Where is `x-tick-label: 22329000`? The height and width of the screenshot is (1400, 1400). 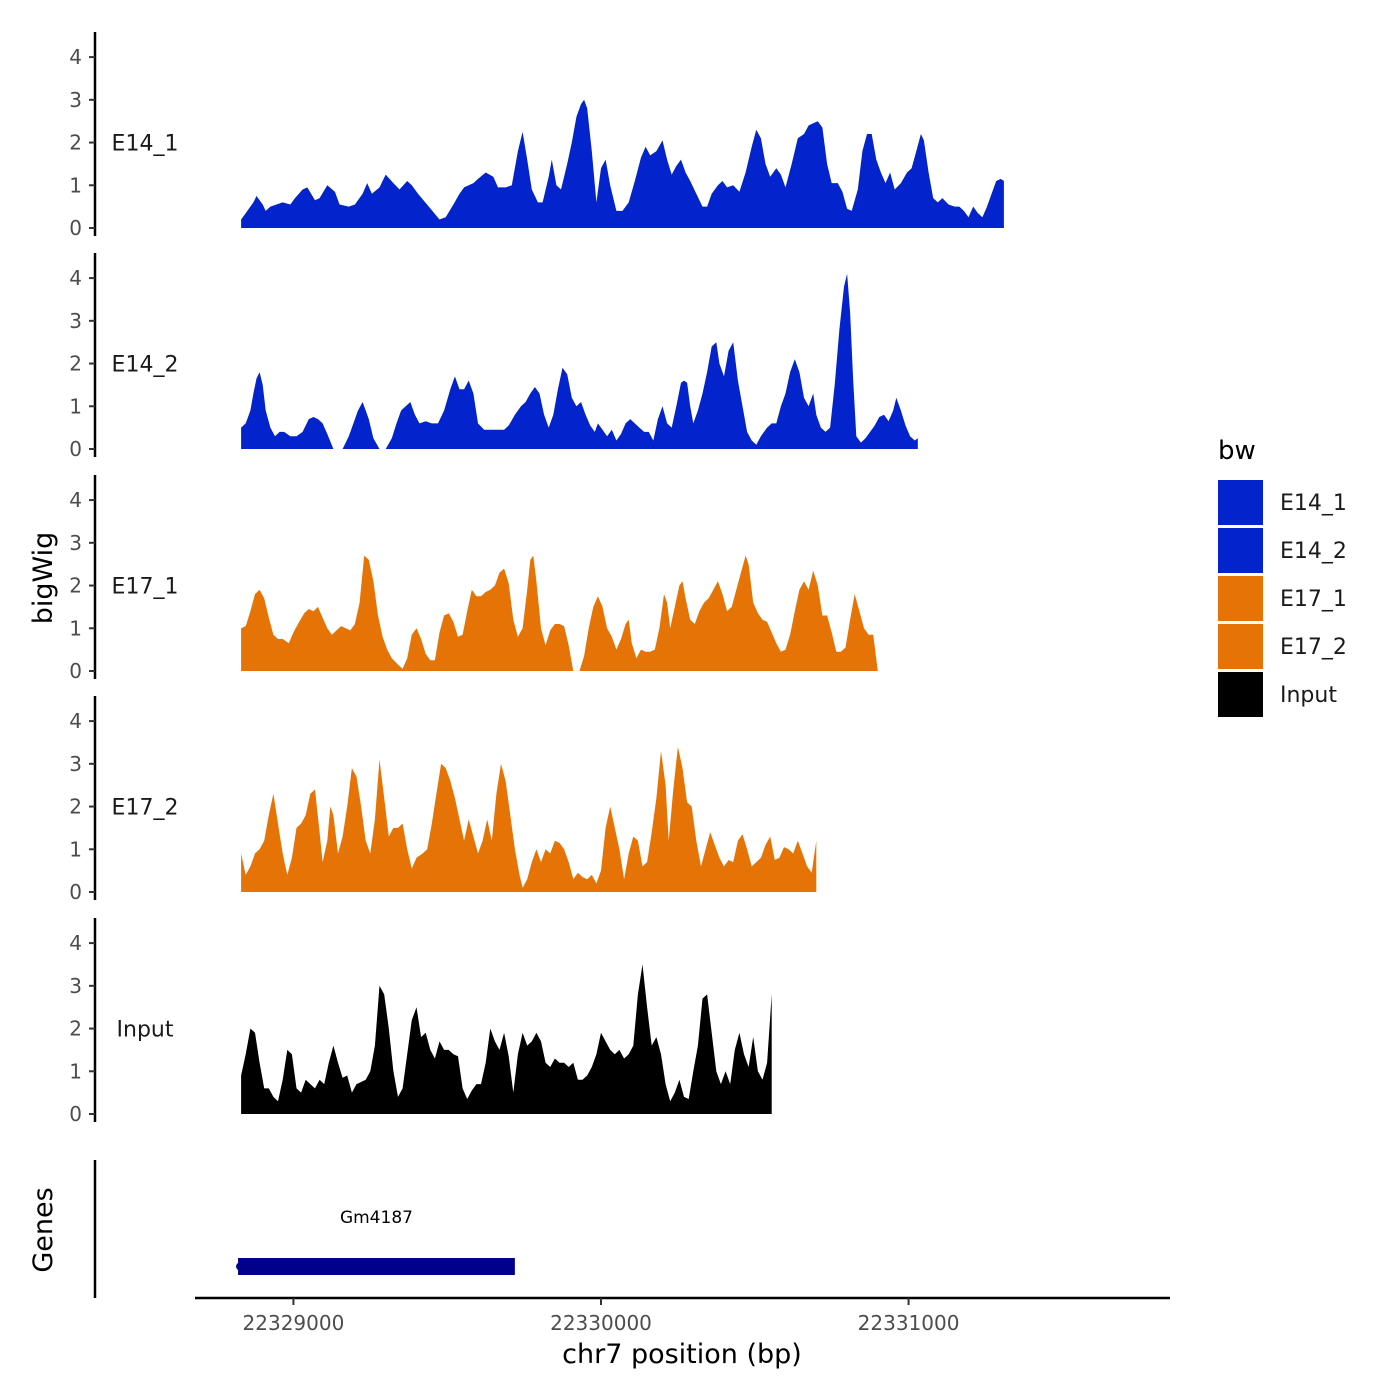 x-tick-label: 22329000 is located at coordinates (294, 1323).